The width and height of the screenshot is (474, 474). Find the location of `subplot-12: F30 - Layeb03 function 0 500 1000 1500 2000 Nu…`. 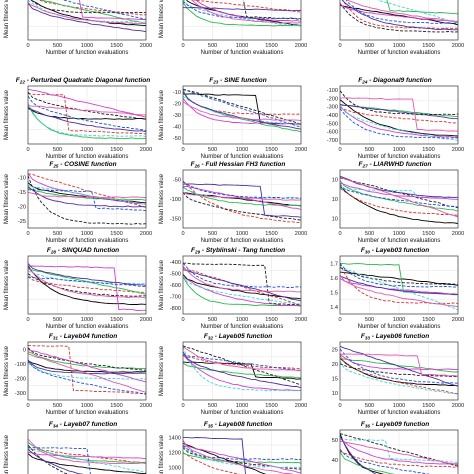

subplot-12: F30 - Layeb03 function 0 500 1000 1500 2000 Nu… is located at coordinates (397, 288).